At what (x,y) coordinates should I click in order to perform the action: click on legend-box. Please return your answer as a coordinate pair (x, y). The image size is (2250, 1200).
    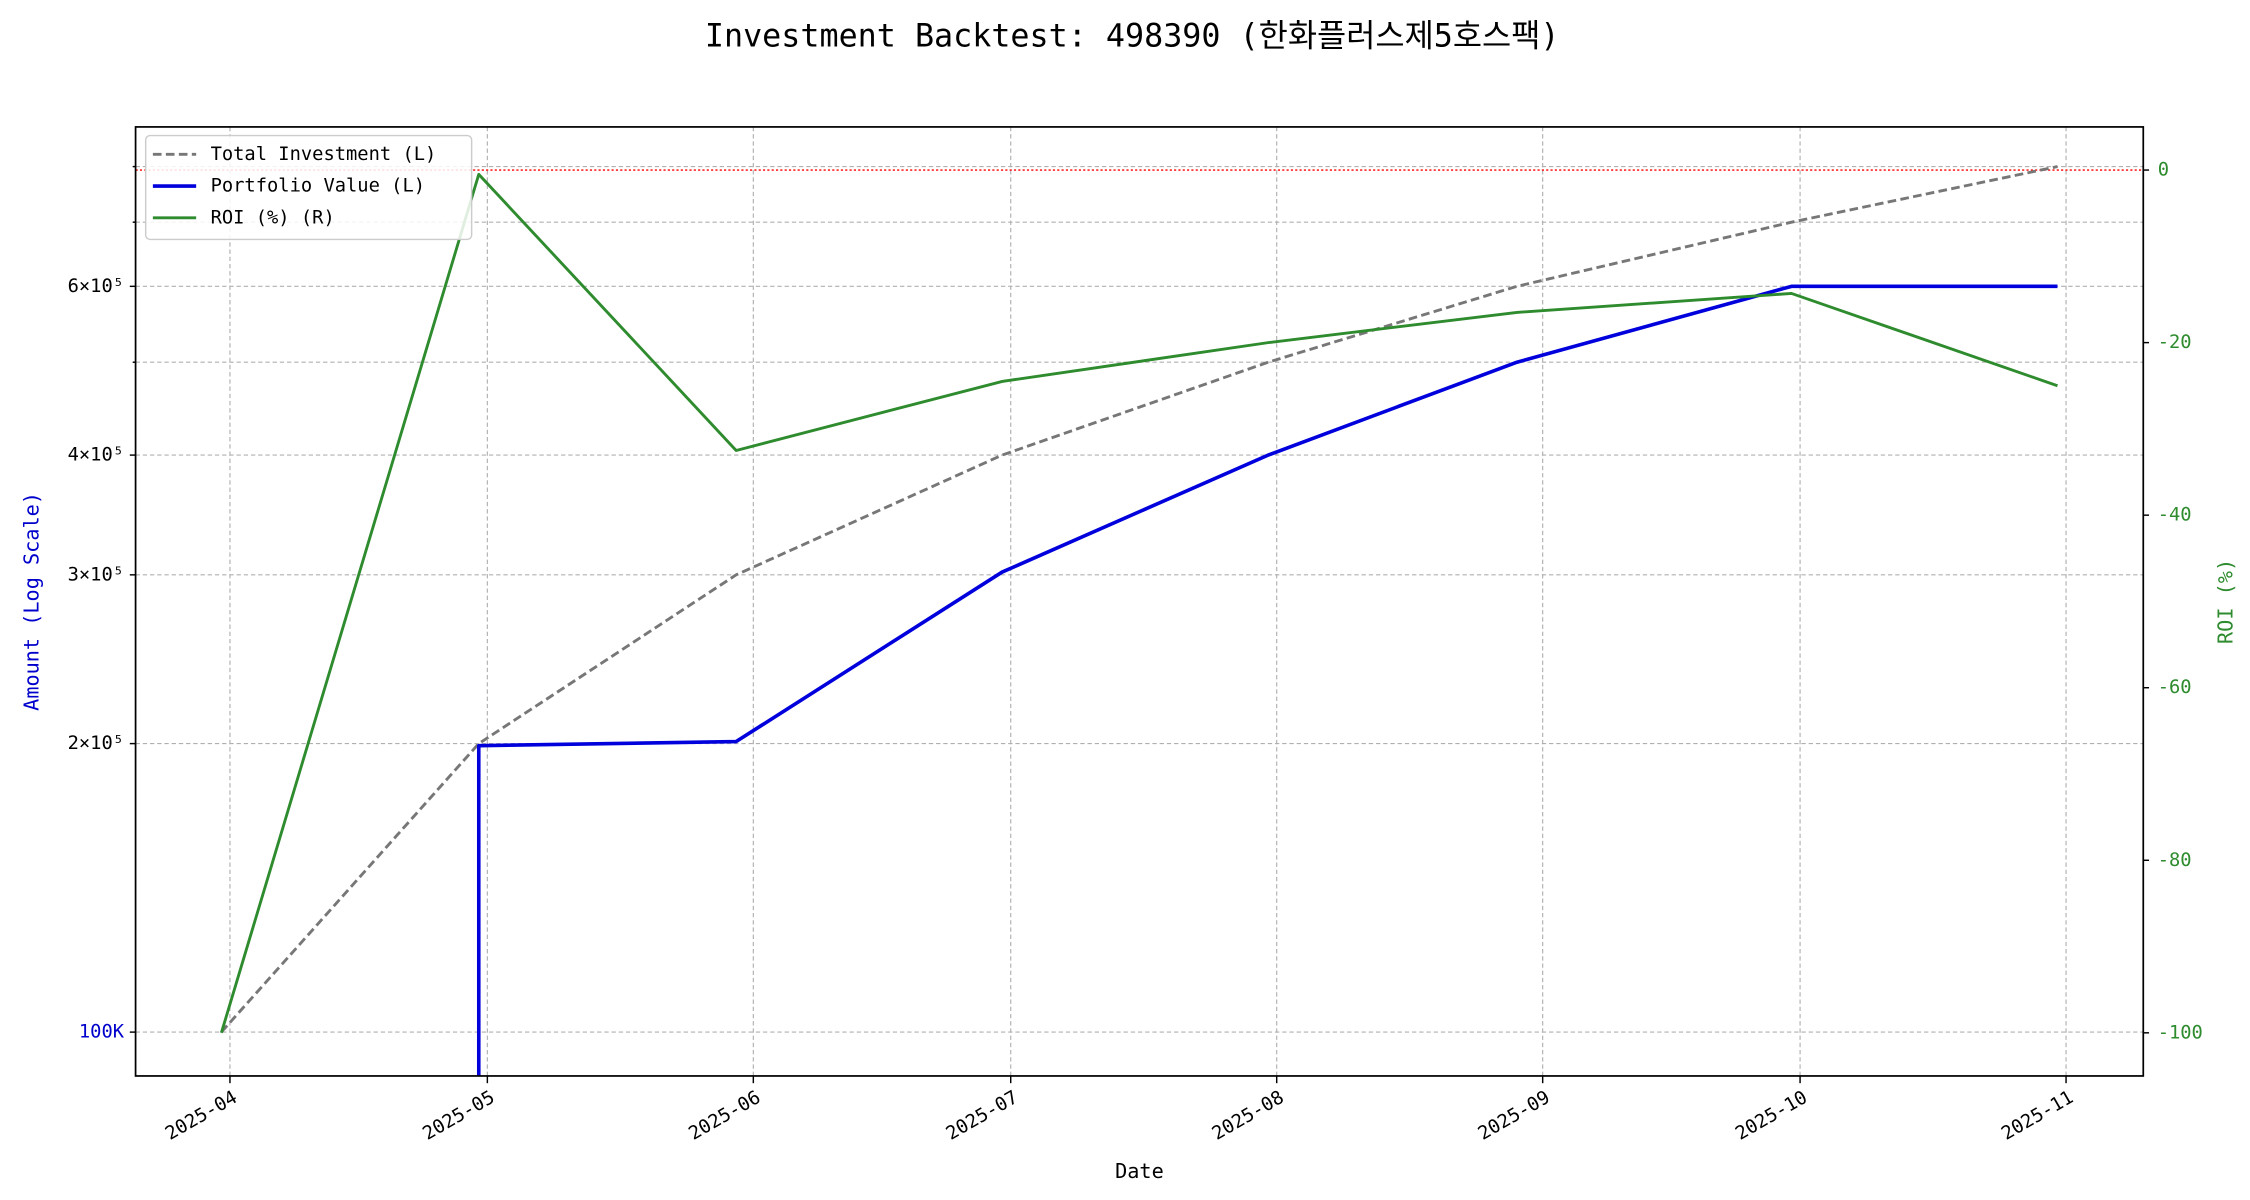
    Looking at the image, I should click on (308, 187).